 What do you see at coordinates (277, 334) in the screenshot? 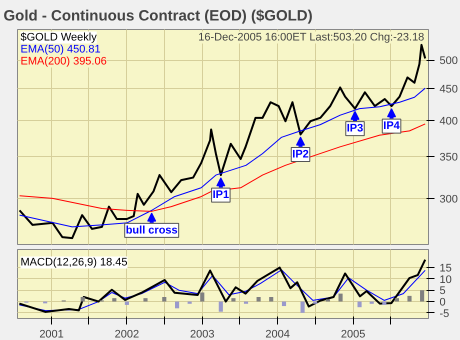
I see `x-tick-label: 2004` at bounding box center [277, 334].